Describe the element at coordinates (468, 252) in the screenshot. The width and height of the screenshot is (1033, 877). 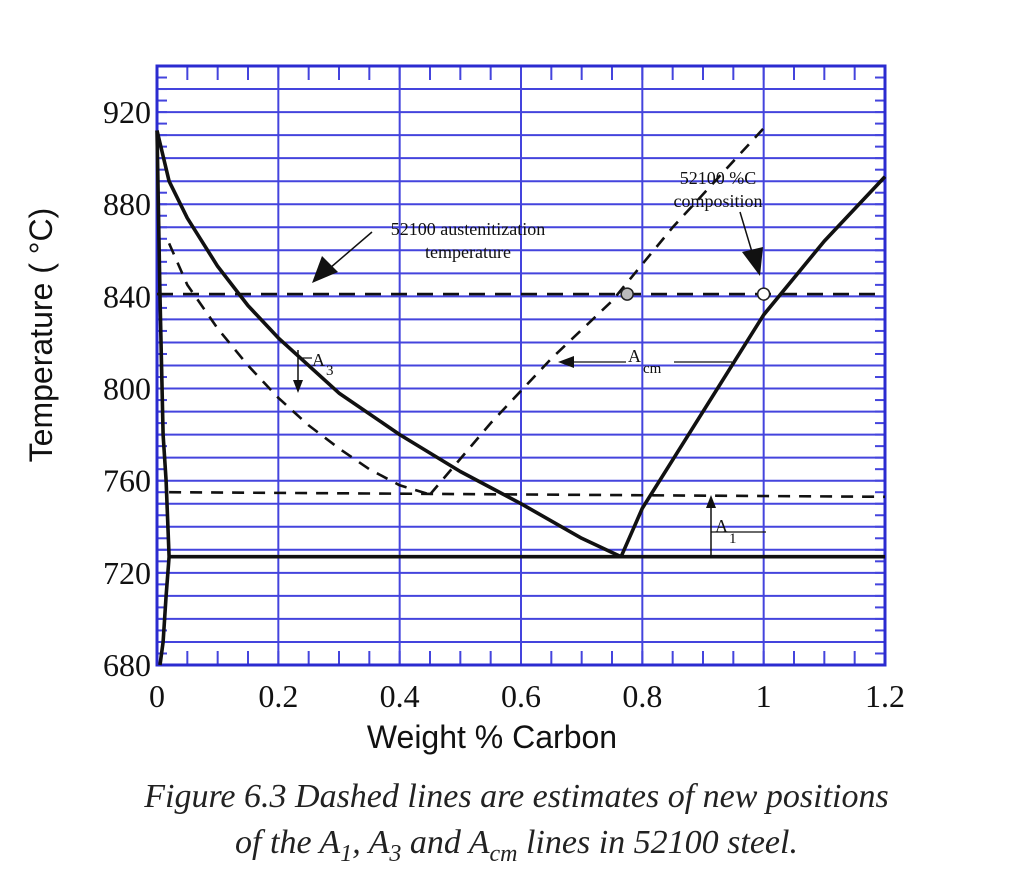
I see `annotation-austenitization-label-2: temperature` at that location.